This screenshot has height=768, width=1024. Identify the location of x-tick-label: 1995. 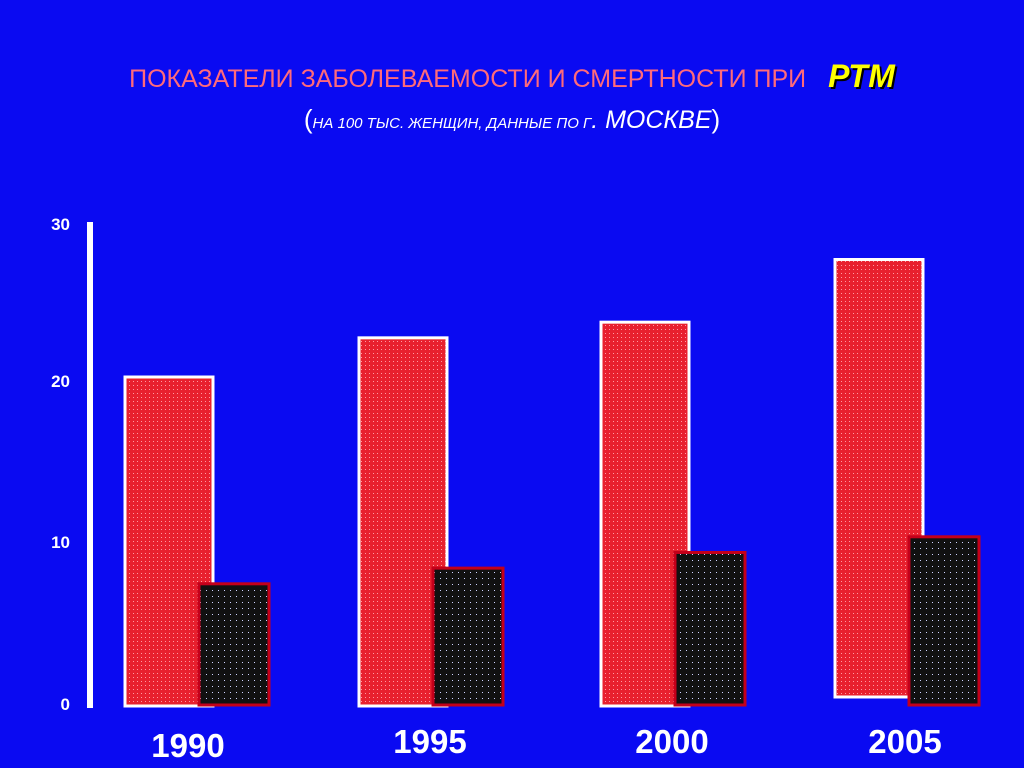
(429, 741).